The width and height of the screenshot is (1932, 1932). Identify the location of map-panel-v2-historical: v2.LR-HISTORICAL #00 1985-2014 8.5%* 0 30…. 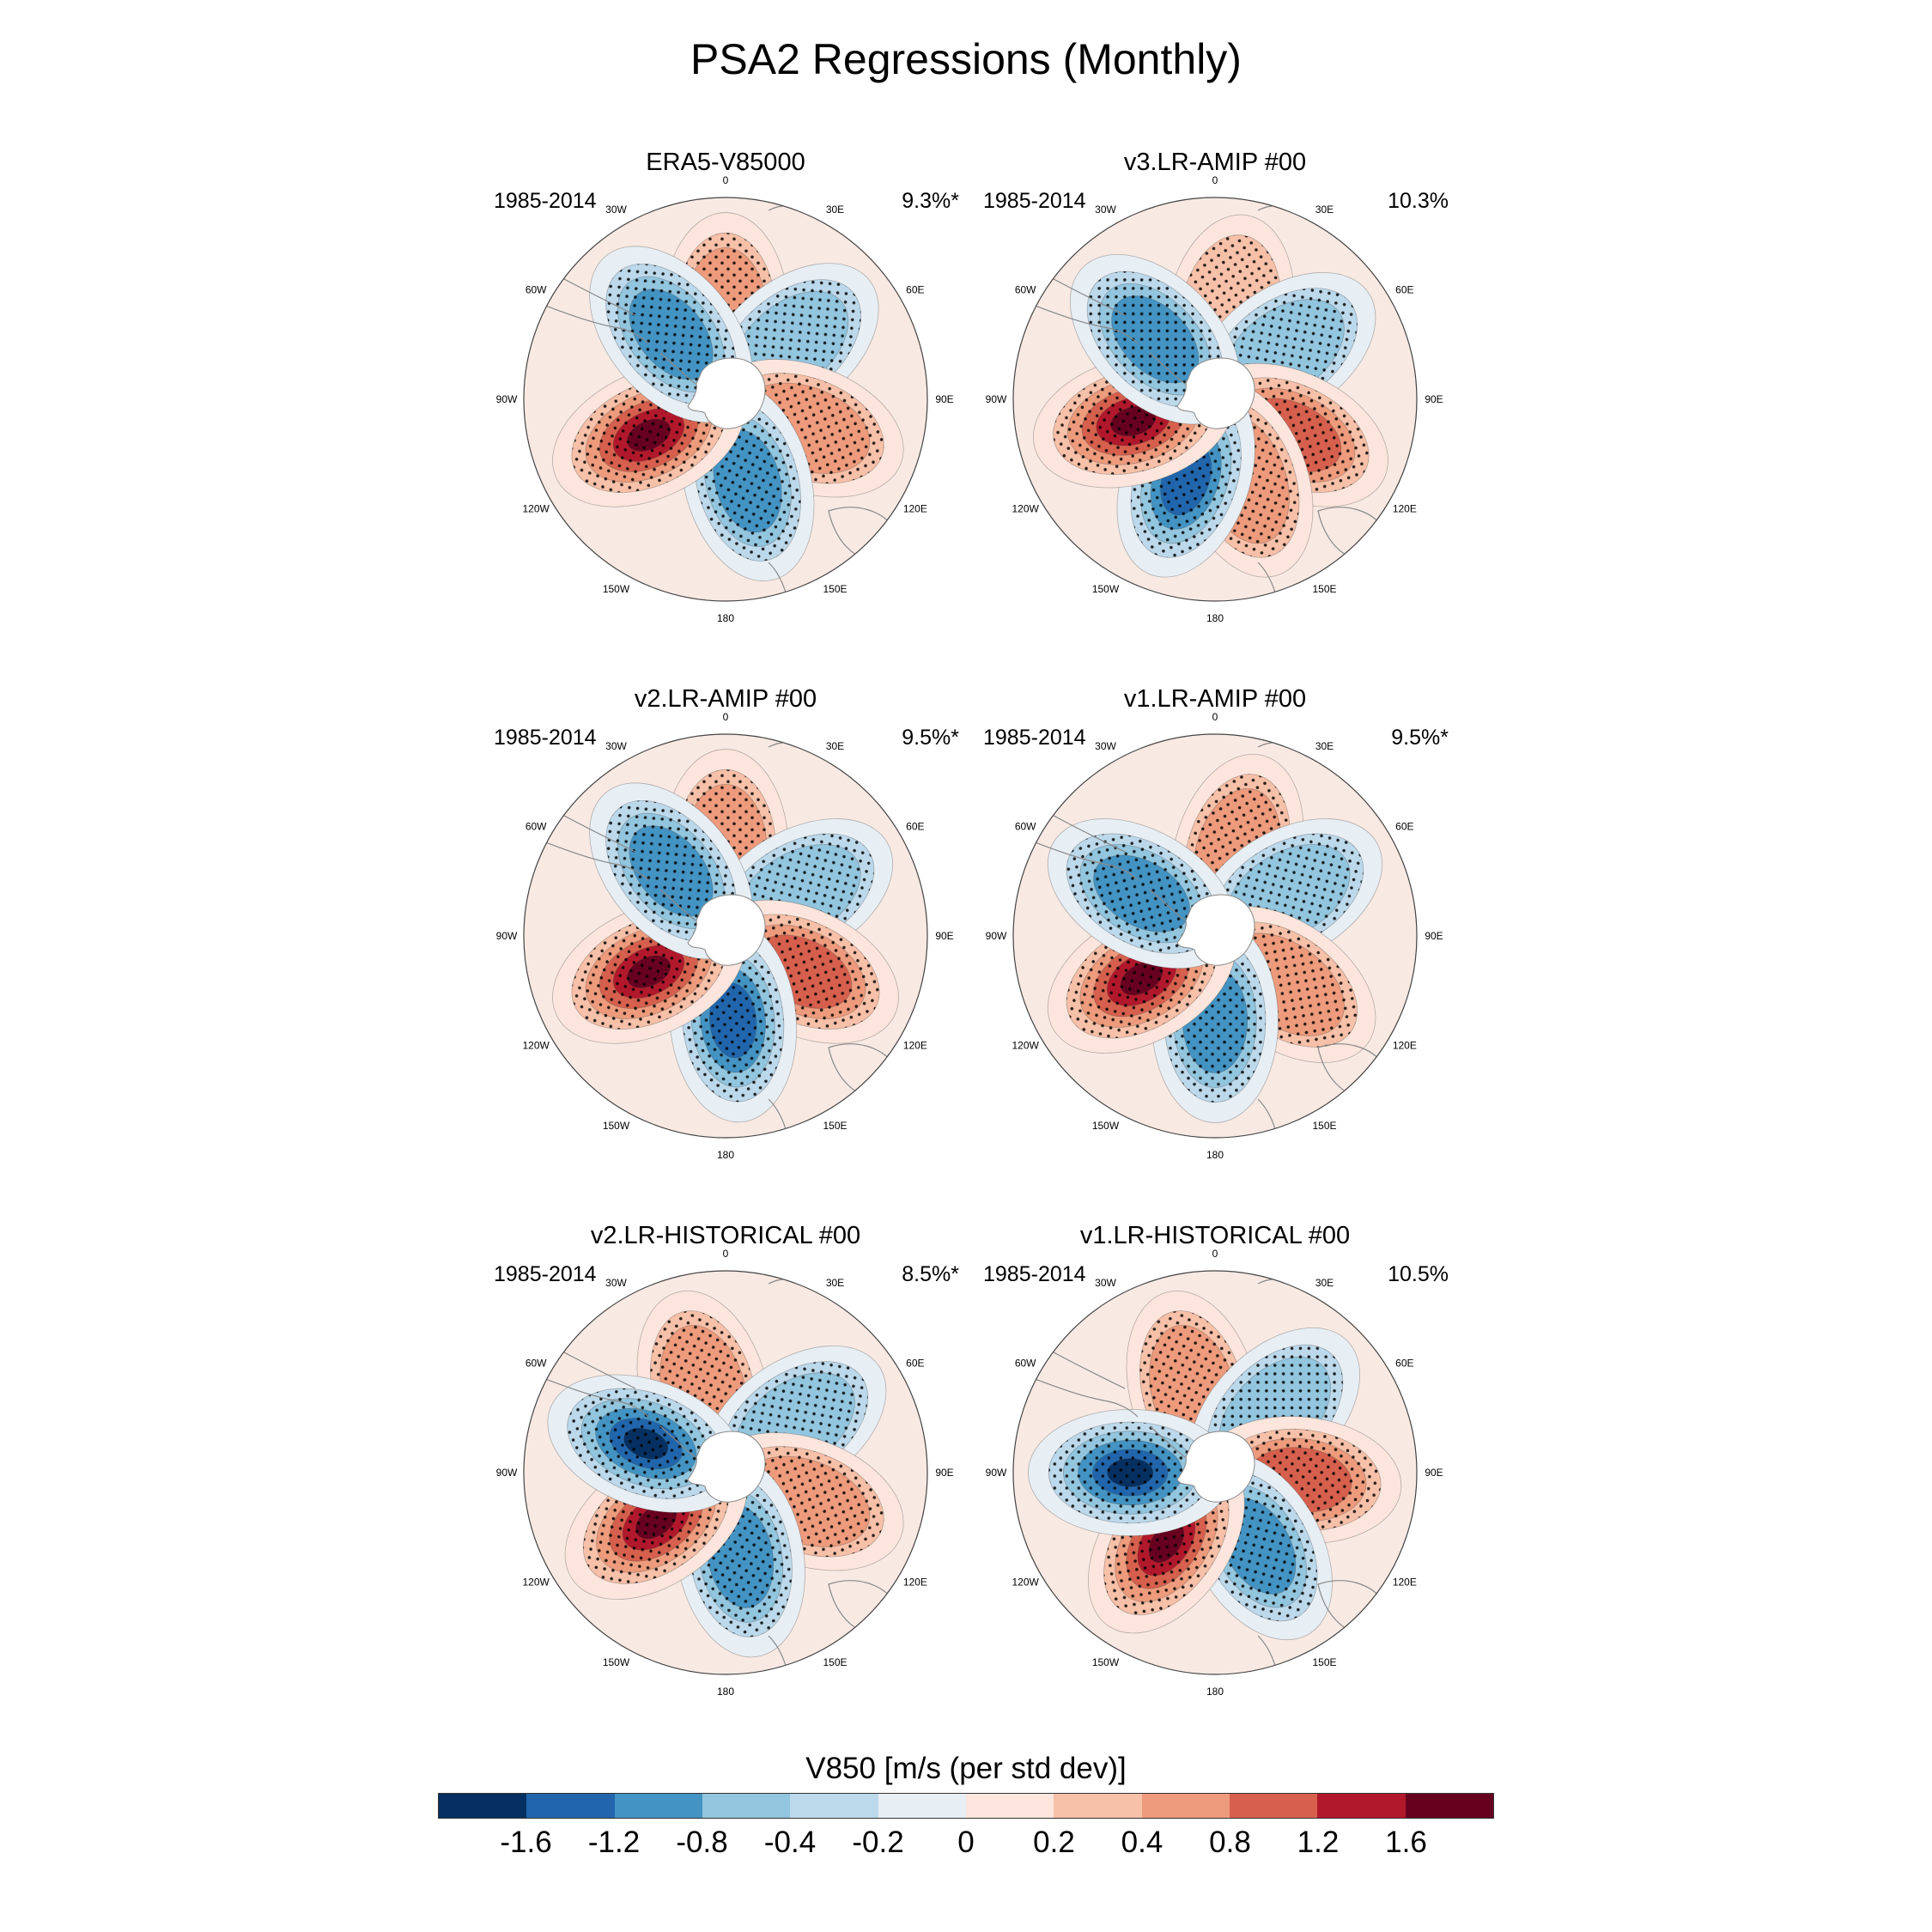
(726, 1467).